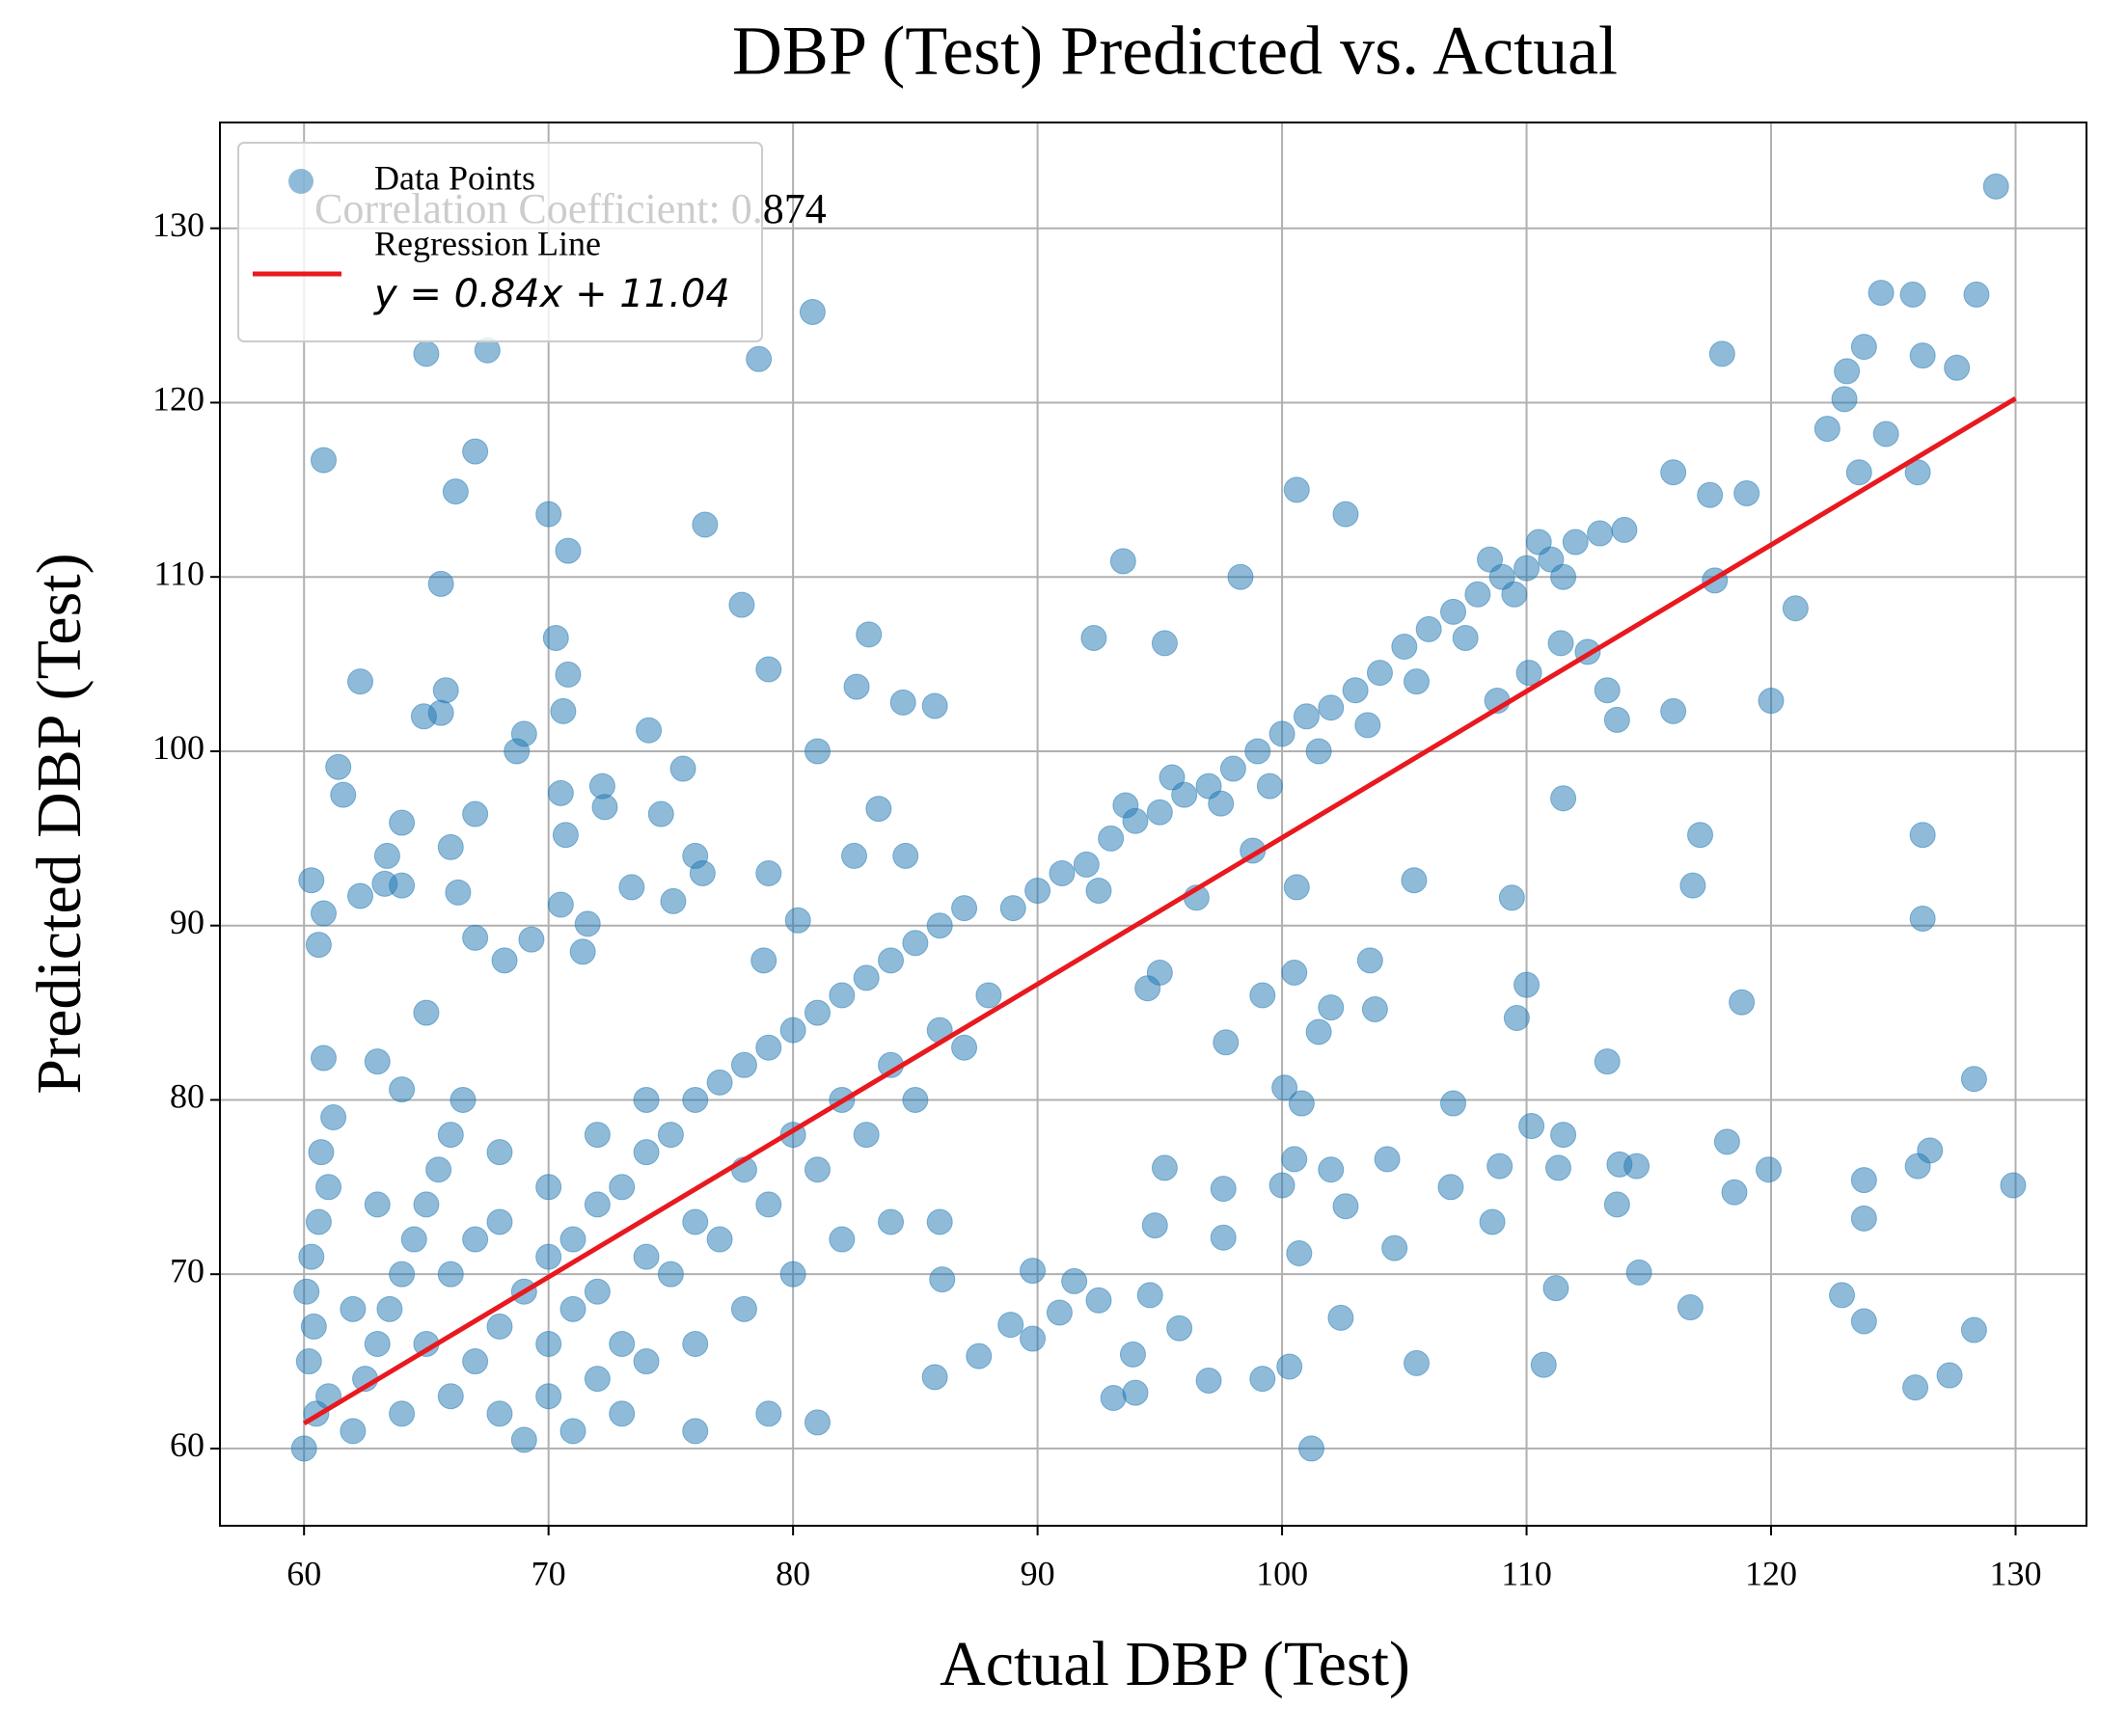  I want to click on y-tick-label: 100, so click(178, 747).